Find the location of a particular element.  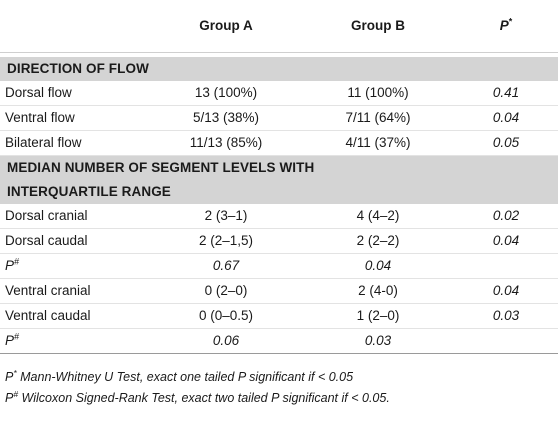

section-median-segment-levels: MEDIAN NUMBER OF SEGMENT LEVELS WITH is located at coordinates (279, 167).